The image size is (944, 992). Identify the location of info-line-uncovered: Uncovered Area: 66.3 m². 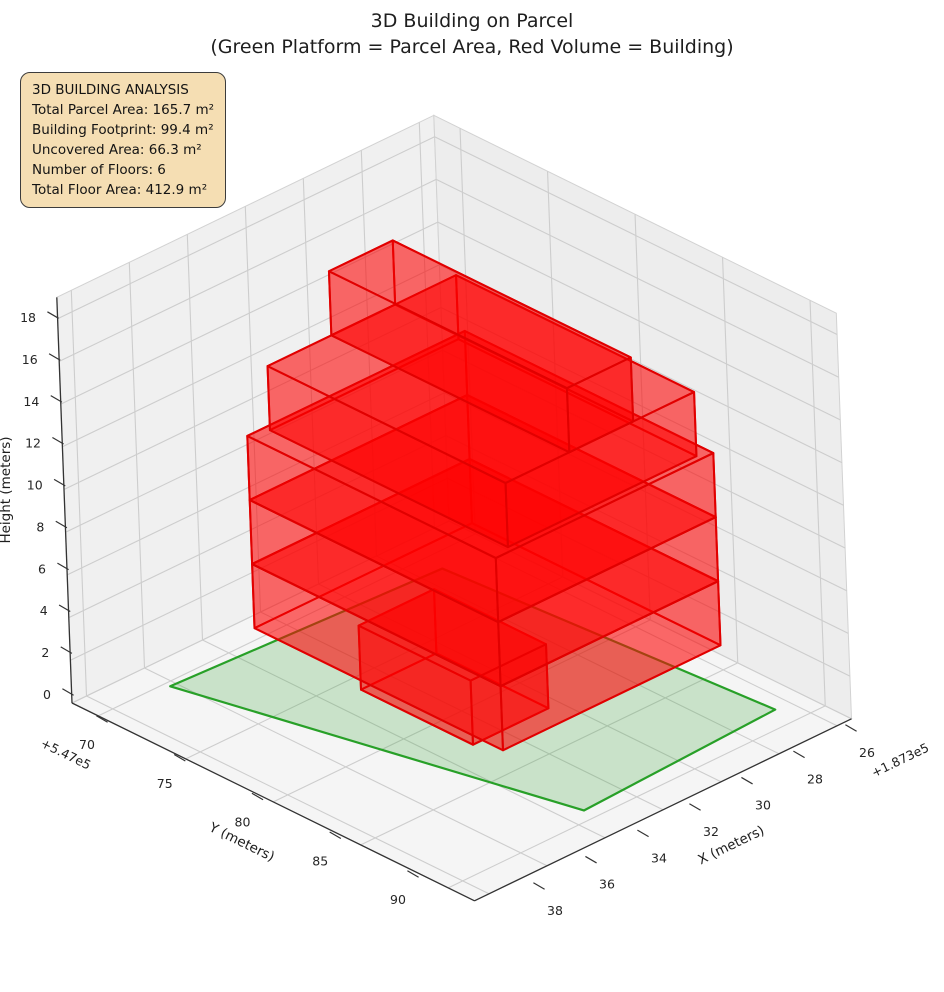
(117, 150).